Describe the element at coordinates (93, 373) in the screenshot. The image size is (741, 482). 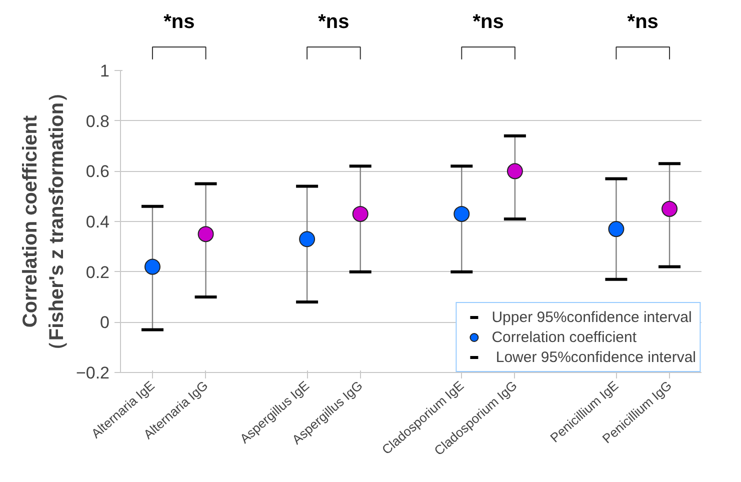
I see `y-tick-label: −0.2` at that location.